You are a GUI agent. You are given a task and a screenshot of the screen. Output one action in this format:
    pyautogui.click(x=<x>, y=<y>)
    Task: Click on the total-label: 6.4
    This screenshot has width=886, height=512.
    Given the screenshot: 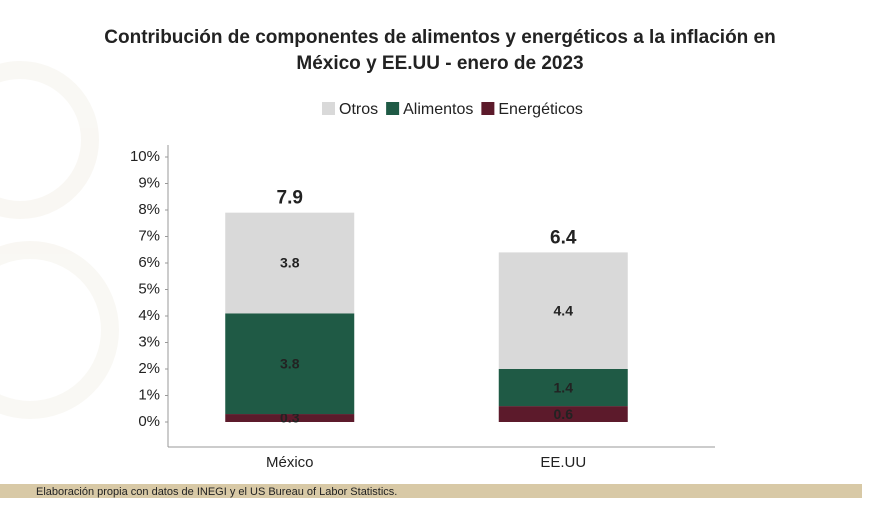 What is the action you would take?
    pyautogui.click(x=563, y=237)
    